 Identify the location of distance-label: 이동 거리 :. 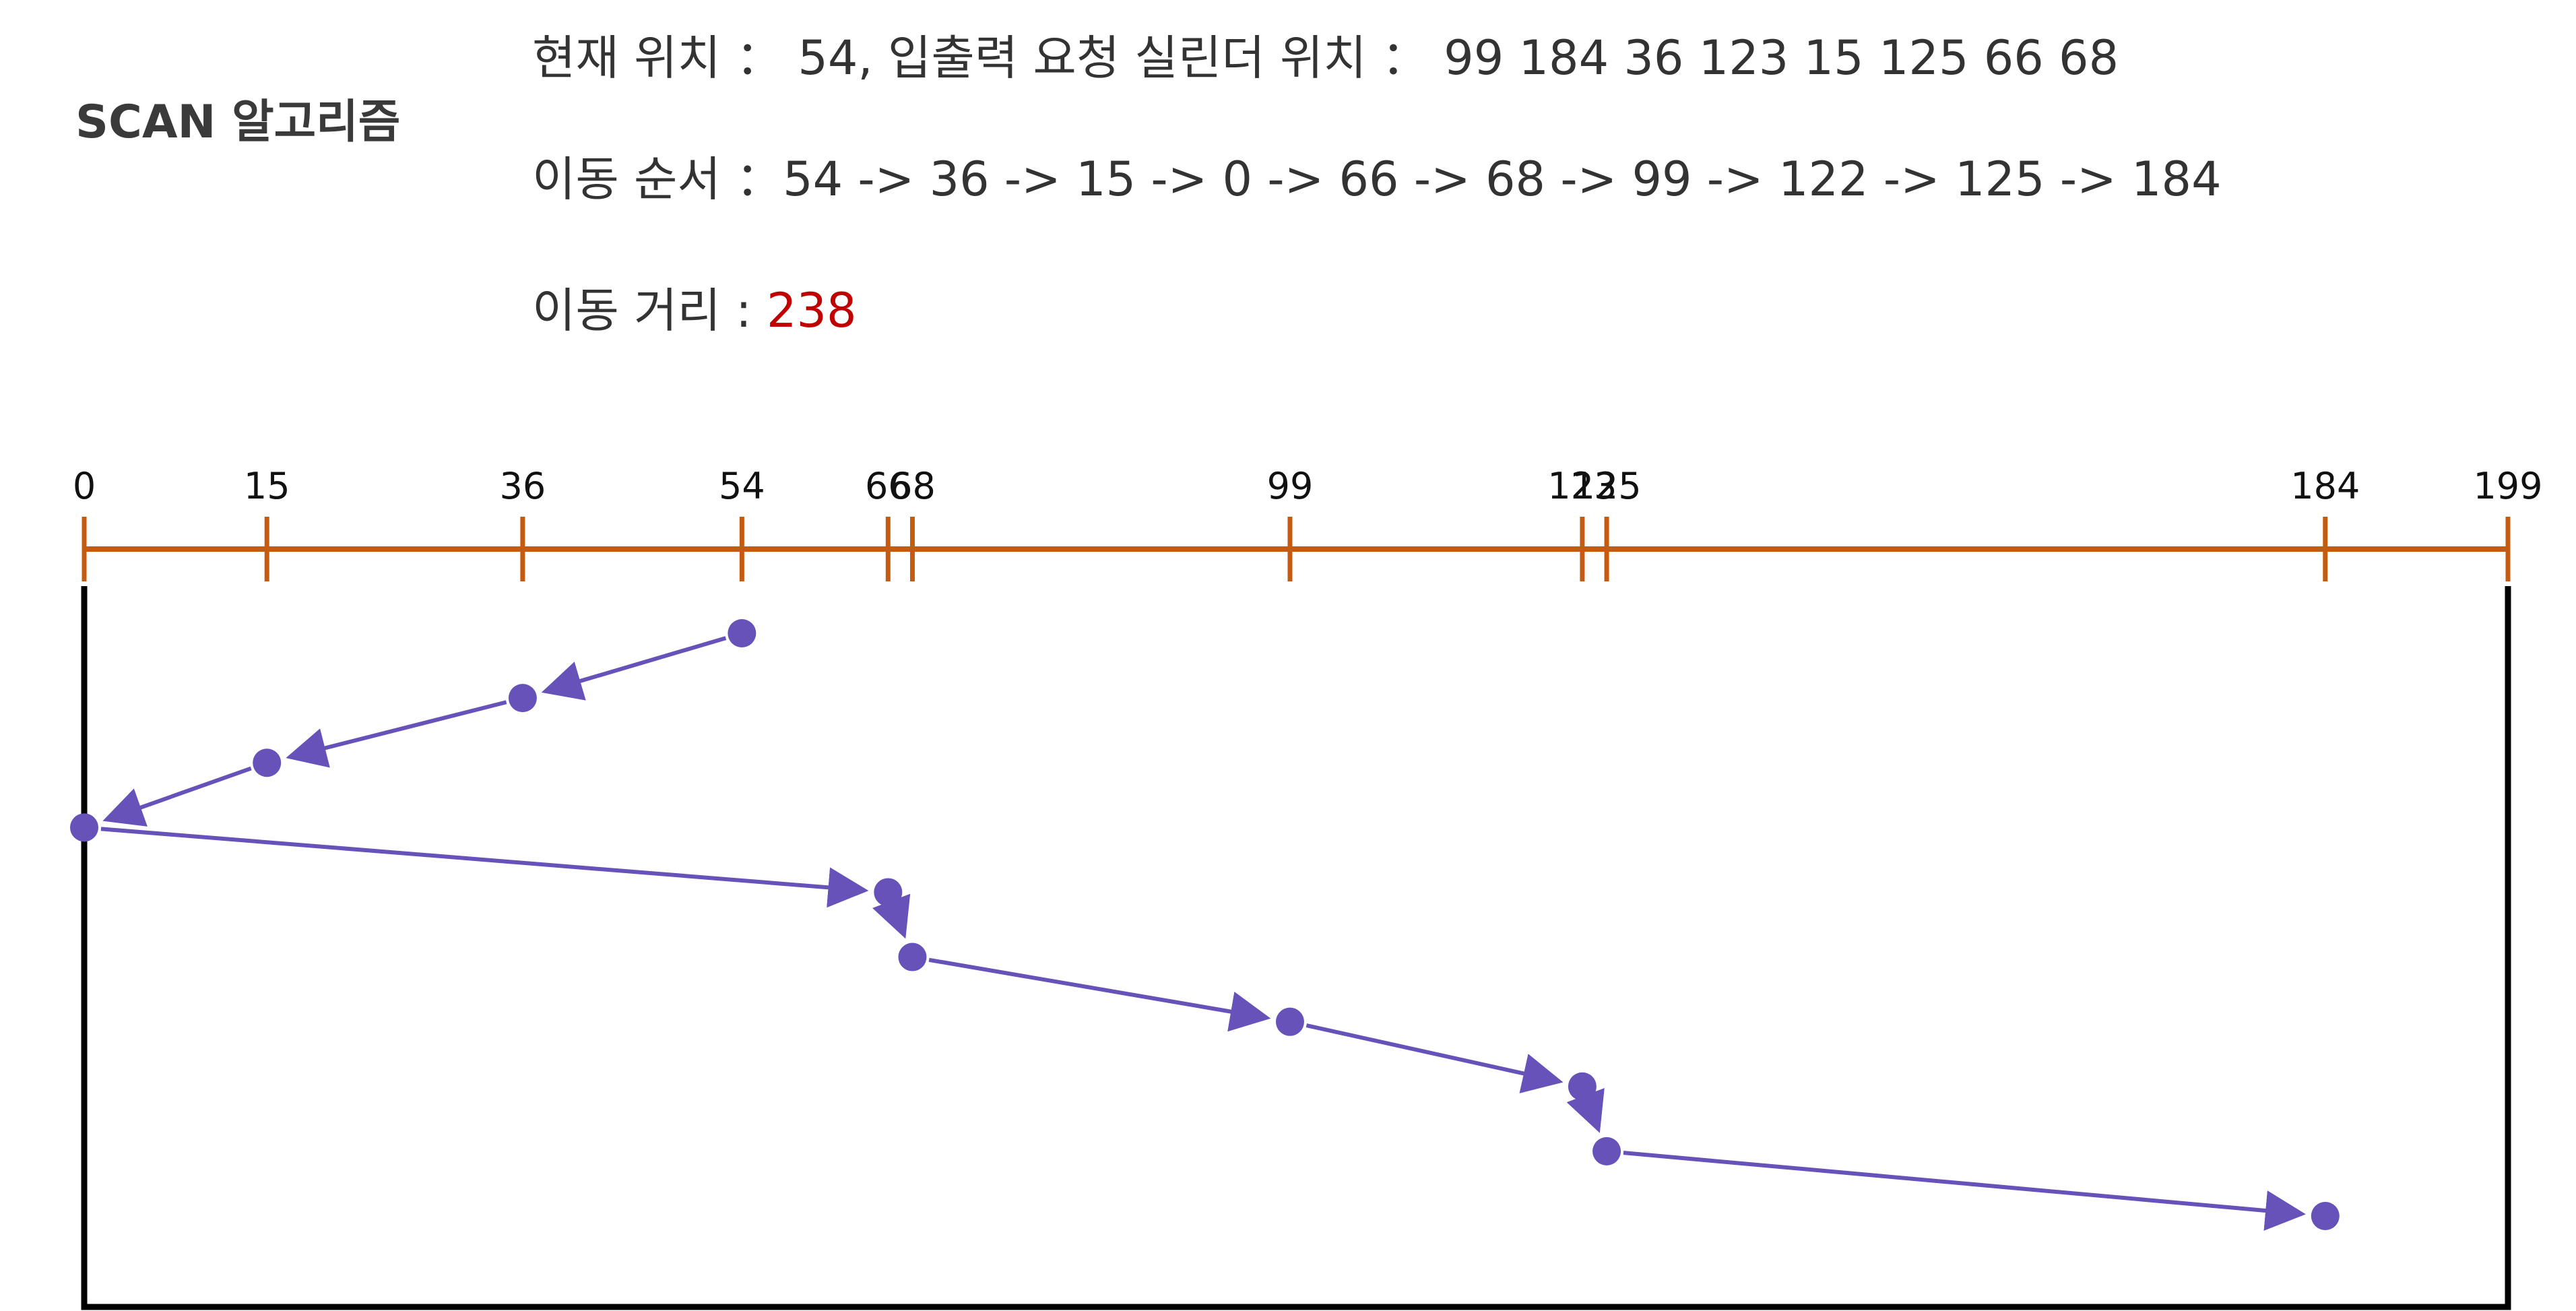
(650, 310).